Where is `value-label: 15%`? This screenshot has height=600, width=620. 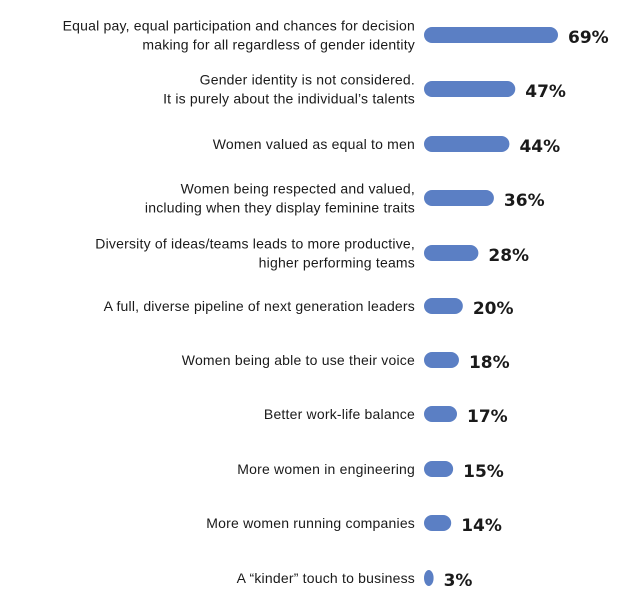
value-label: 15% is located at coordinates (483, 472).